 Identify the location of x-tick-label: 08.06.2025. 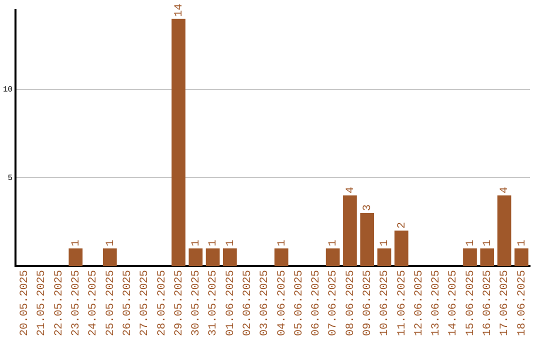
(350, 303).